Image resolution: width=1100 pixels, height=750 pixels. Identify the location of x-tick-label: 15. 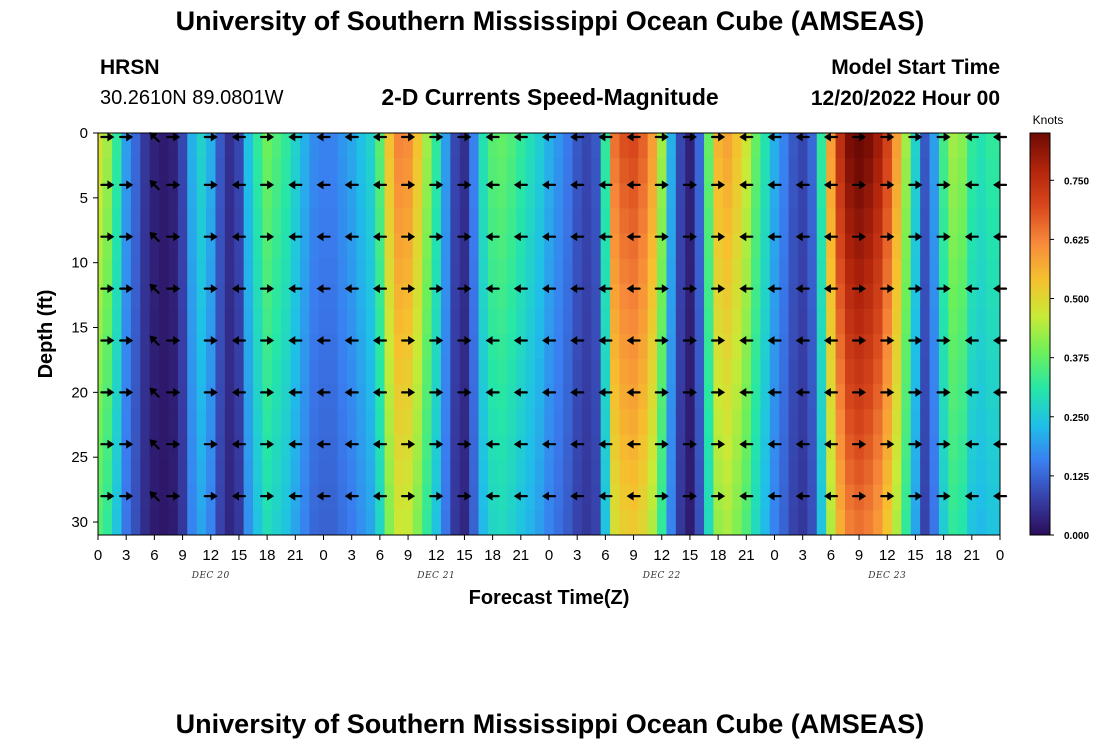
(690, 555).